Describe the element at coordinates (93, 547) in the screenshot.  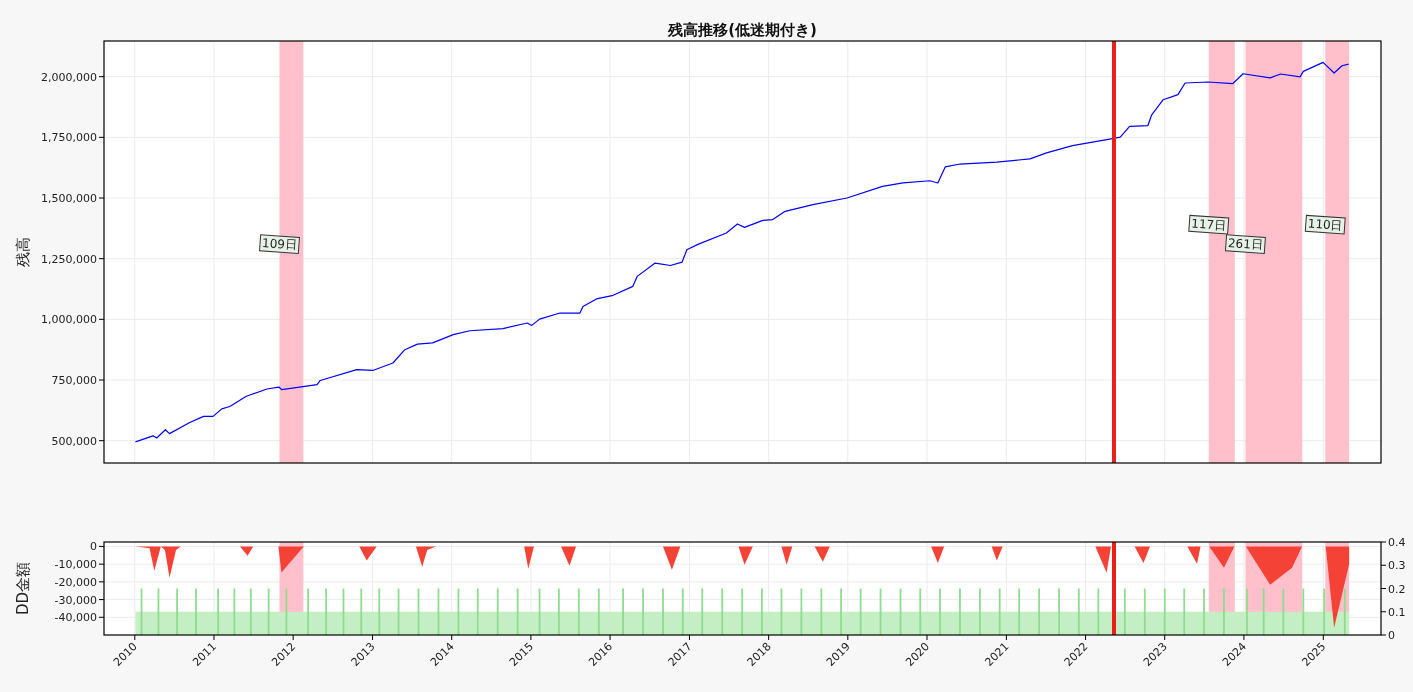
I see `y-tick-label: 0` at that location.